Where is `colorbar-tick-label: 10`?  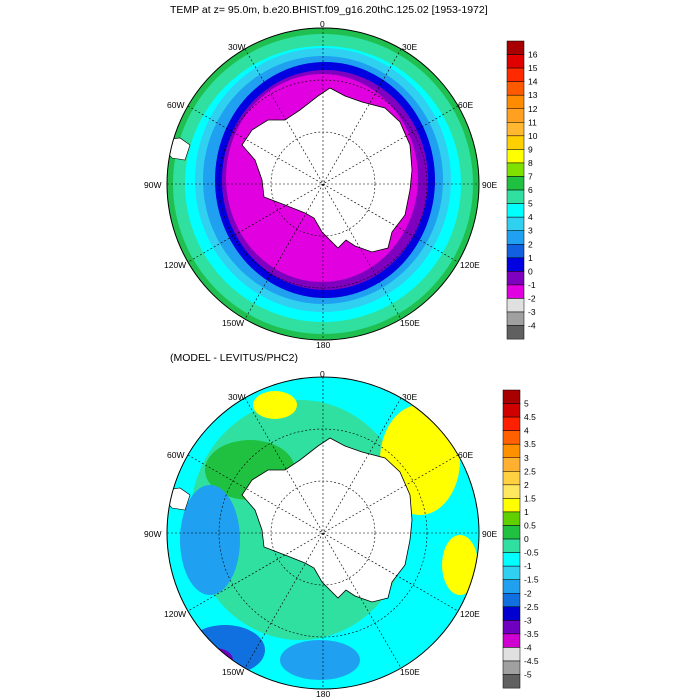 colorbar-tick-label: 10 is located at coordinates (533, 136).